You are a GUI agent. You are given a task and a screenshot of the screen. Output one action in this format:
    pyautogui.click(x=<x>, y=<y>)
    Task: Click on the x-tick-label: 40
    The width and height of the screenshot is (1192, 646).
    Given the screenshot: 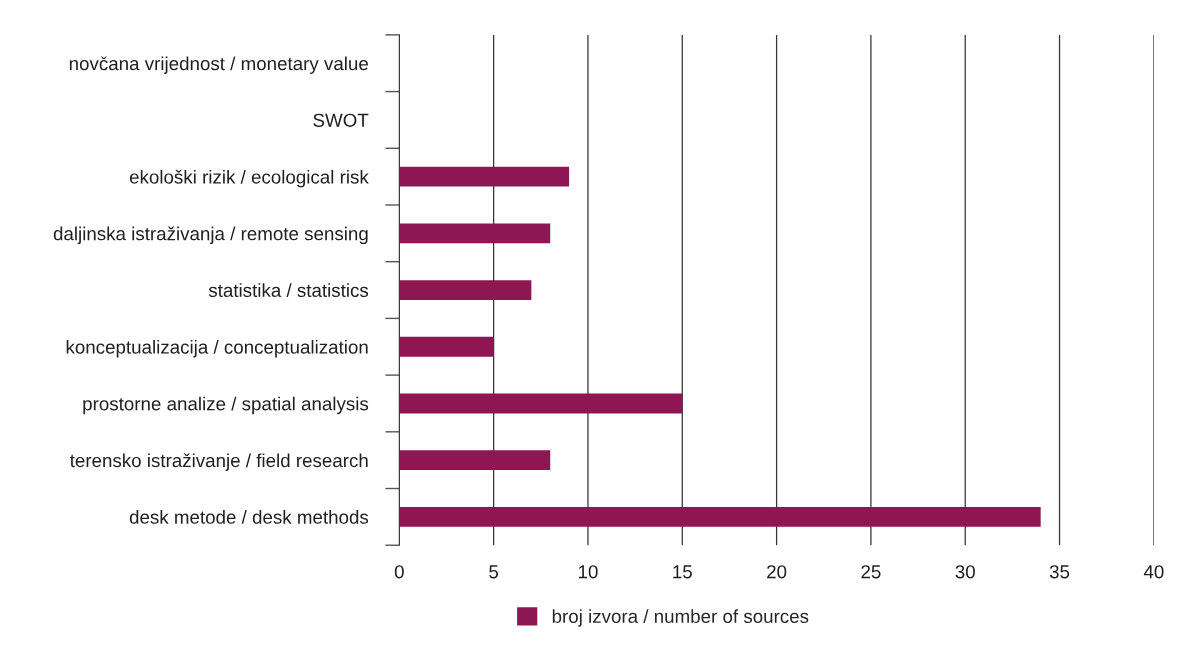 What is the action you would take?
    pyautogui.click(x=1153, y=572)
    